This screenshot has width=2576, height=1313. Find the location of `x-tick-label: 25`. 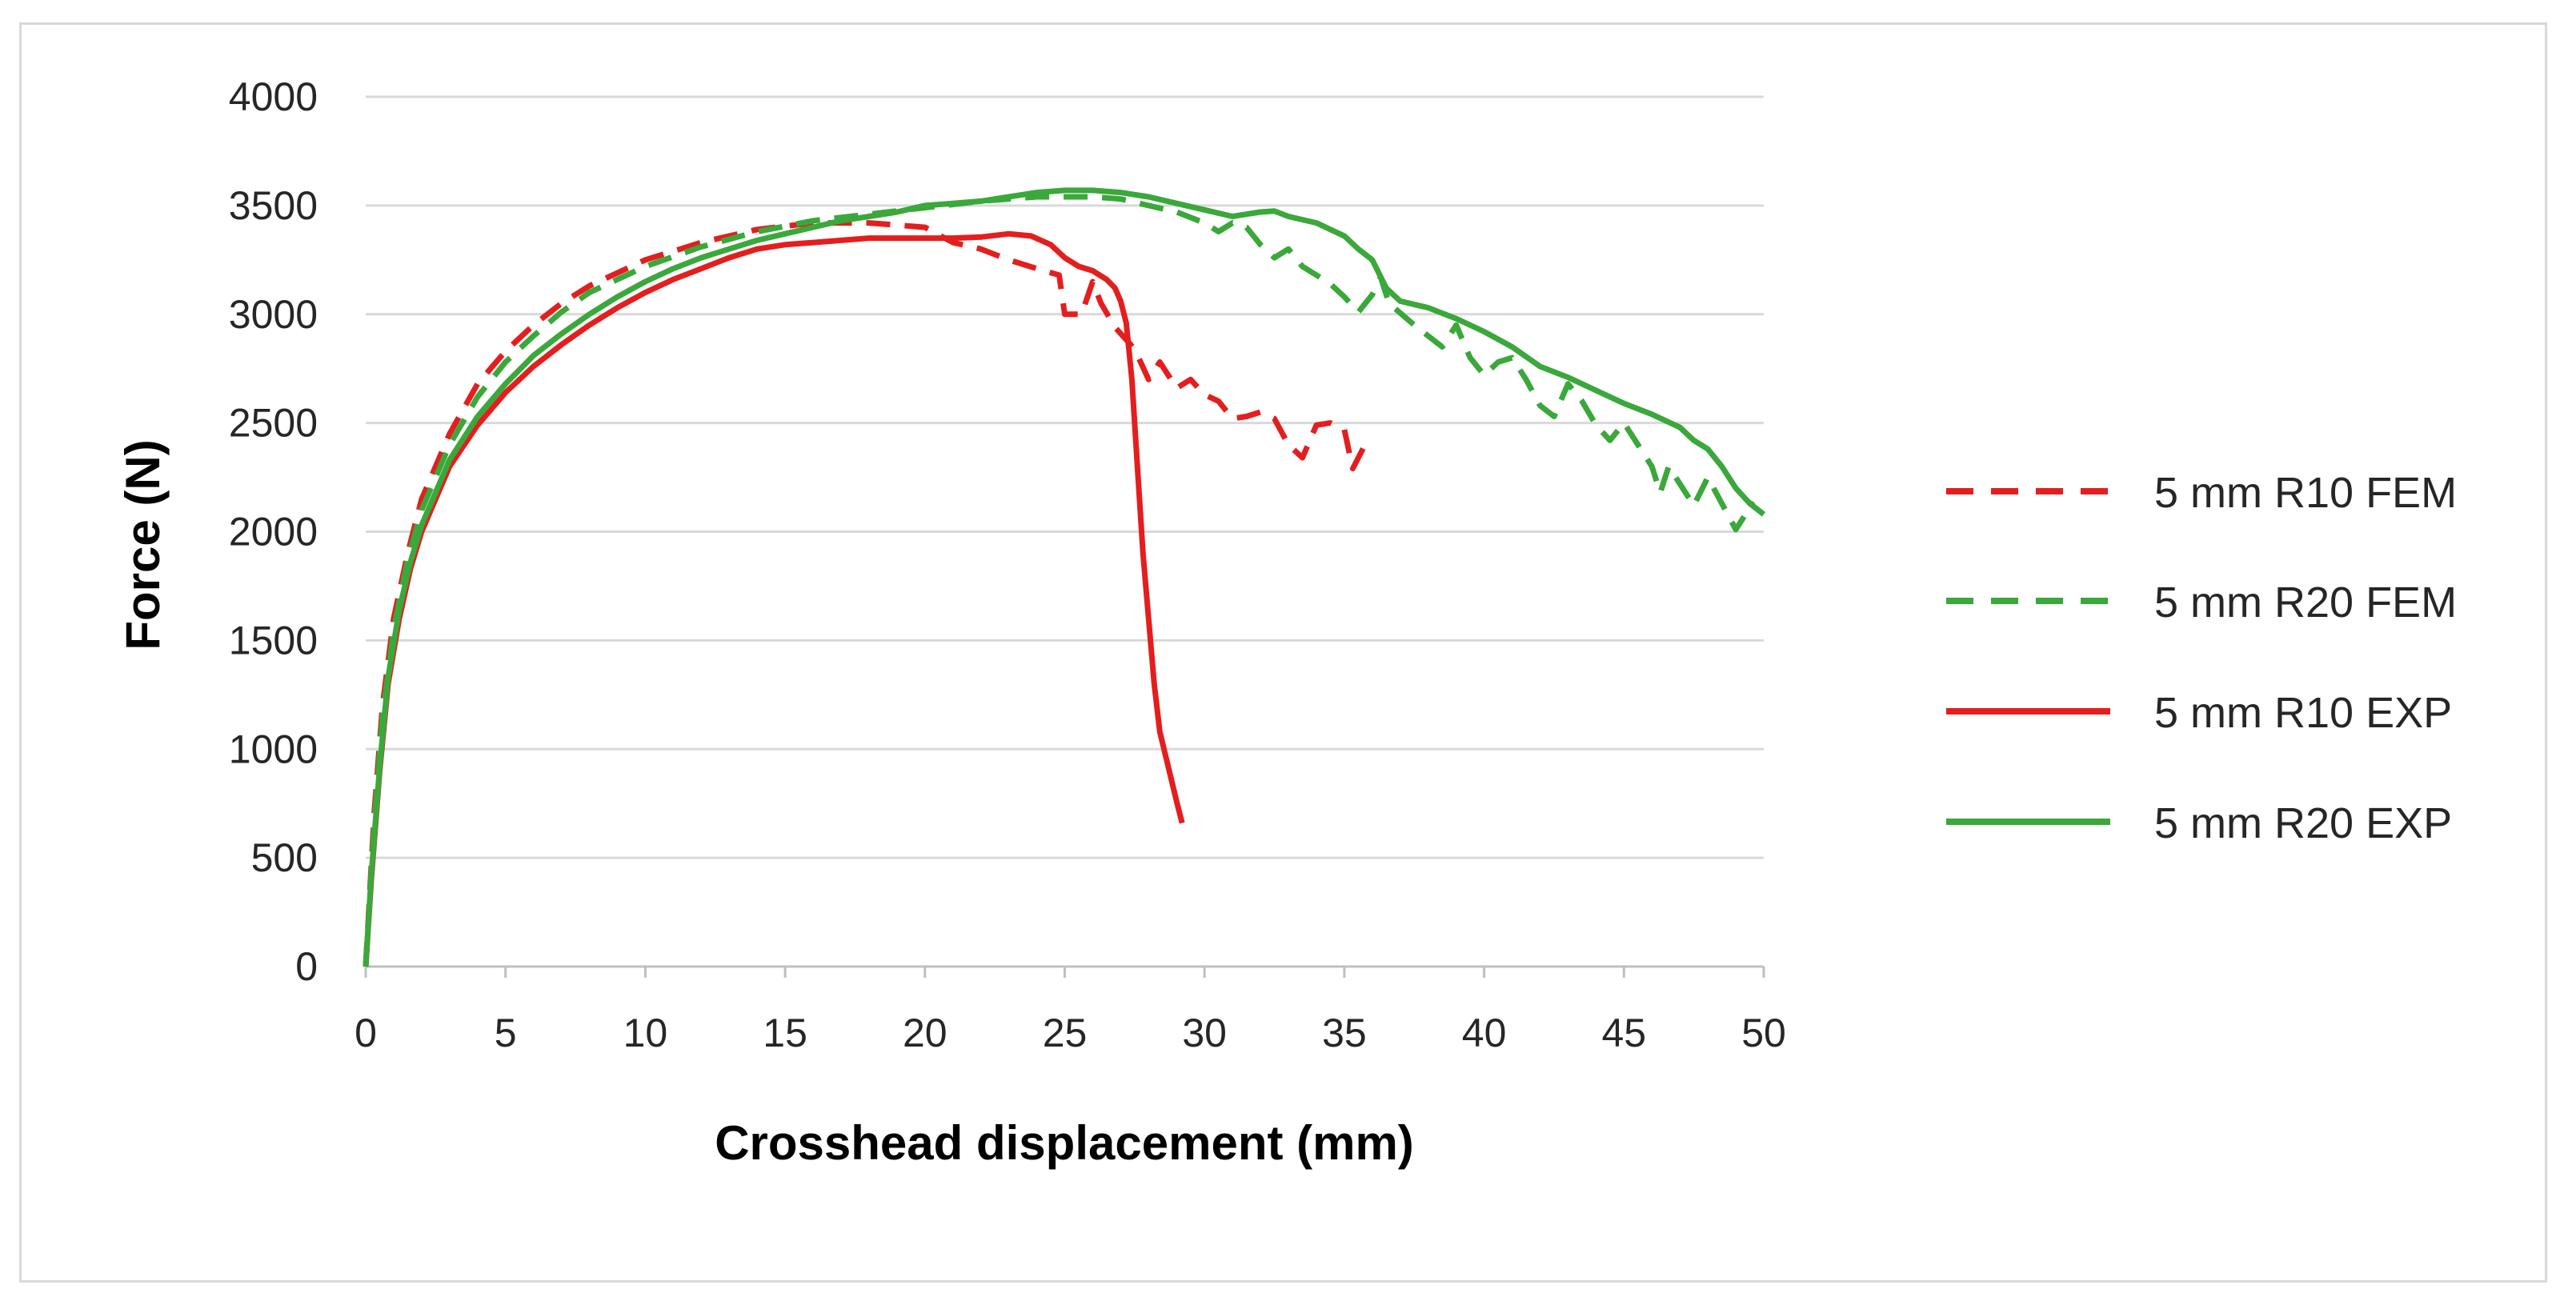

x-tick-label: 25 is located at coordinates (1065, 1033).